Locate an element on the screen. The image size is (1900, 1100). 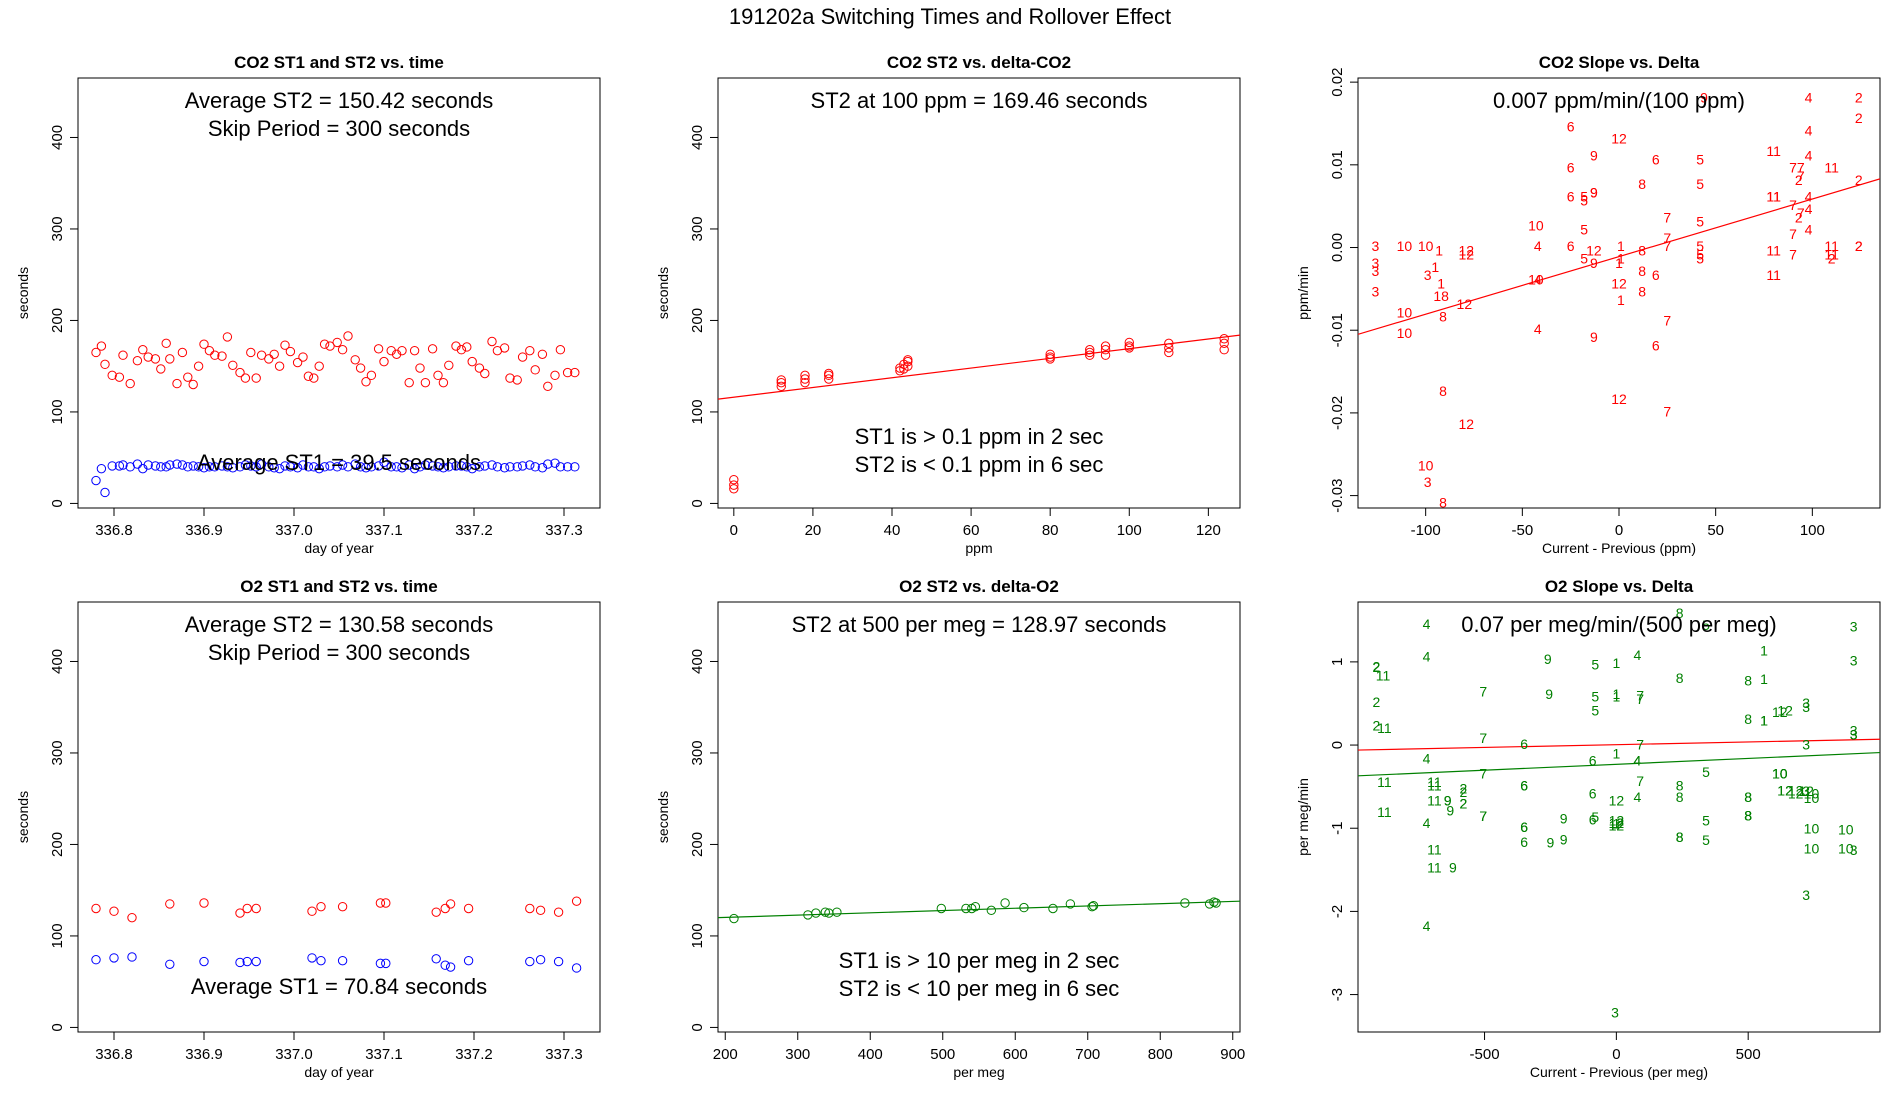
annotation: Average ST1 = 39.5 seconds is located at coordinates (339, 462).